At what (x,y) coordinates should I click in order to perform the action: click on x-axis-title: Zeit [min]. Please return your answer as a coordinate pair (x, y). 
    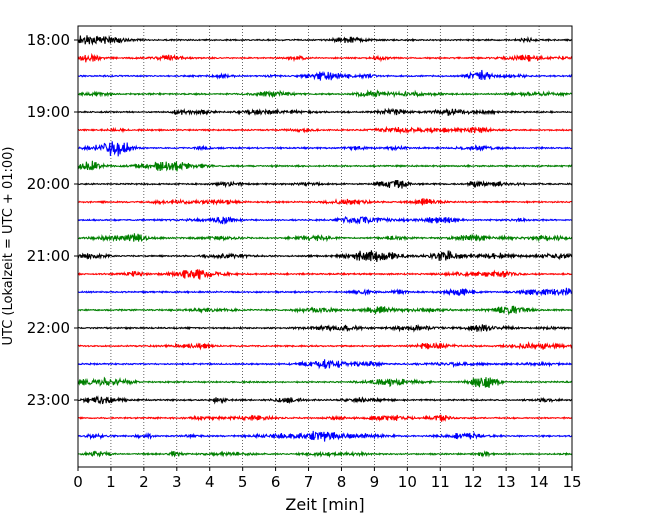
    Looking at the image, I should click on (324, 504).